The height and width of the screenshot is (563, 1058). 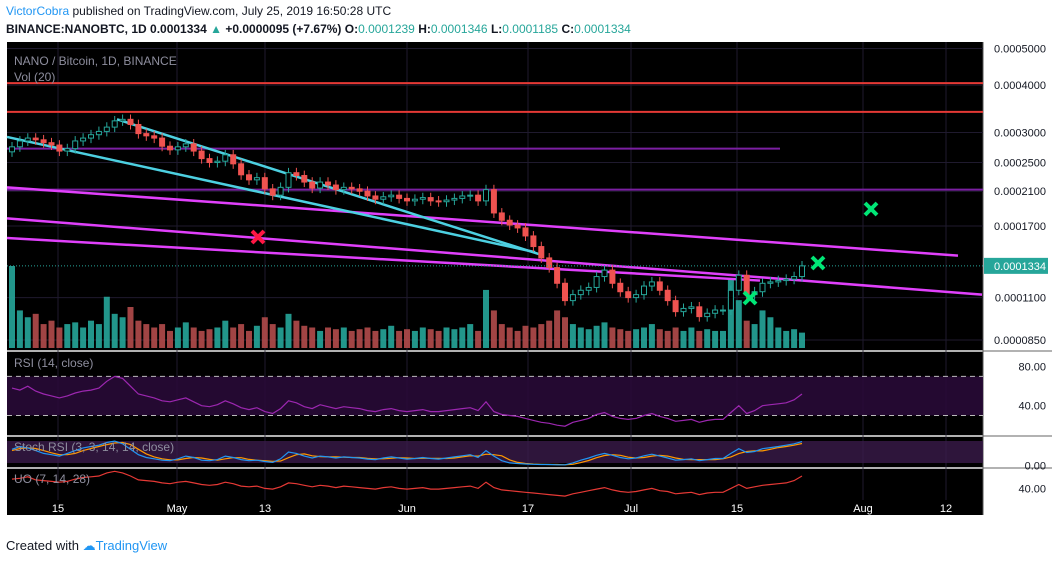 I want to click on time-axis-bg, so click(x=495, y=507).